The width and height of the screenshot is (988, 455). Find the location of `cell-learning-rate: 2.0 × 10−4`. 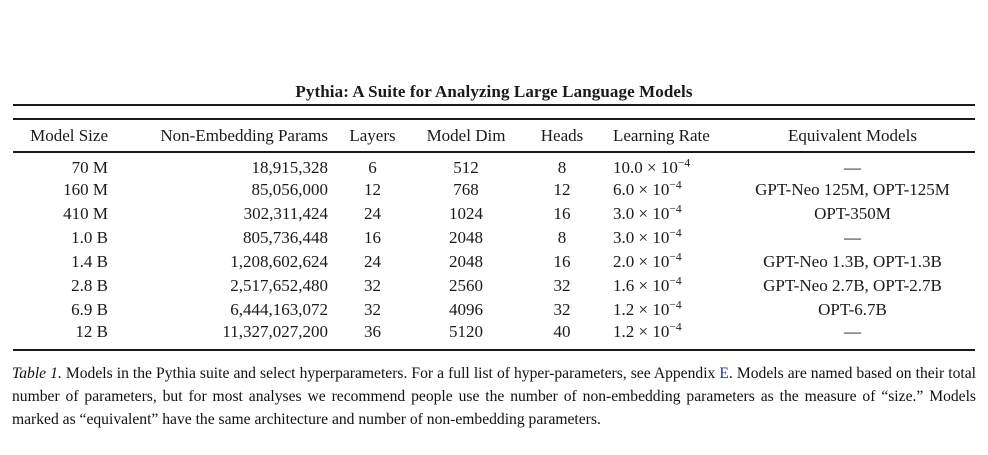

cell-learning-rate: 2.0 × 10−4 is located at coordinates (668, 262).